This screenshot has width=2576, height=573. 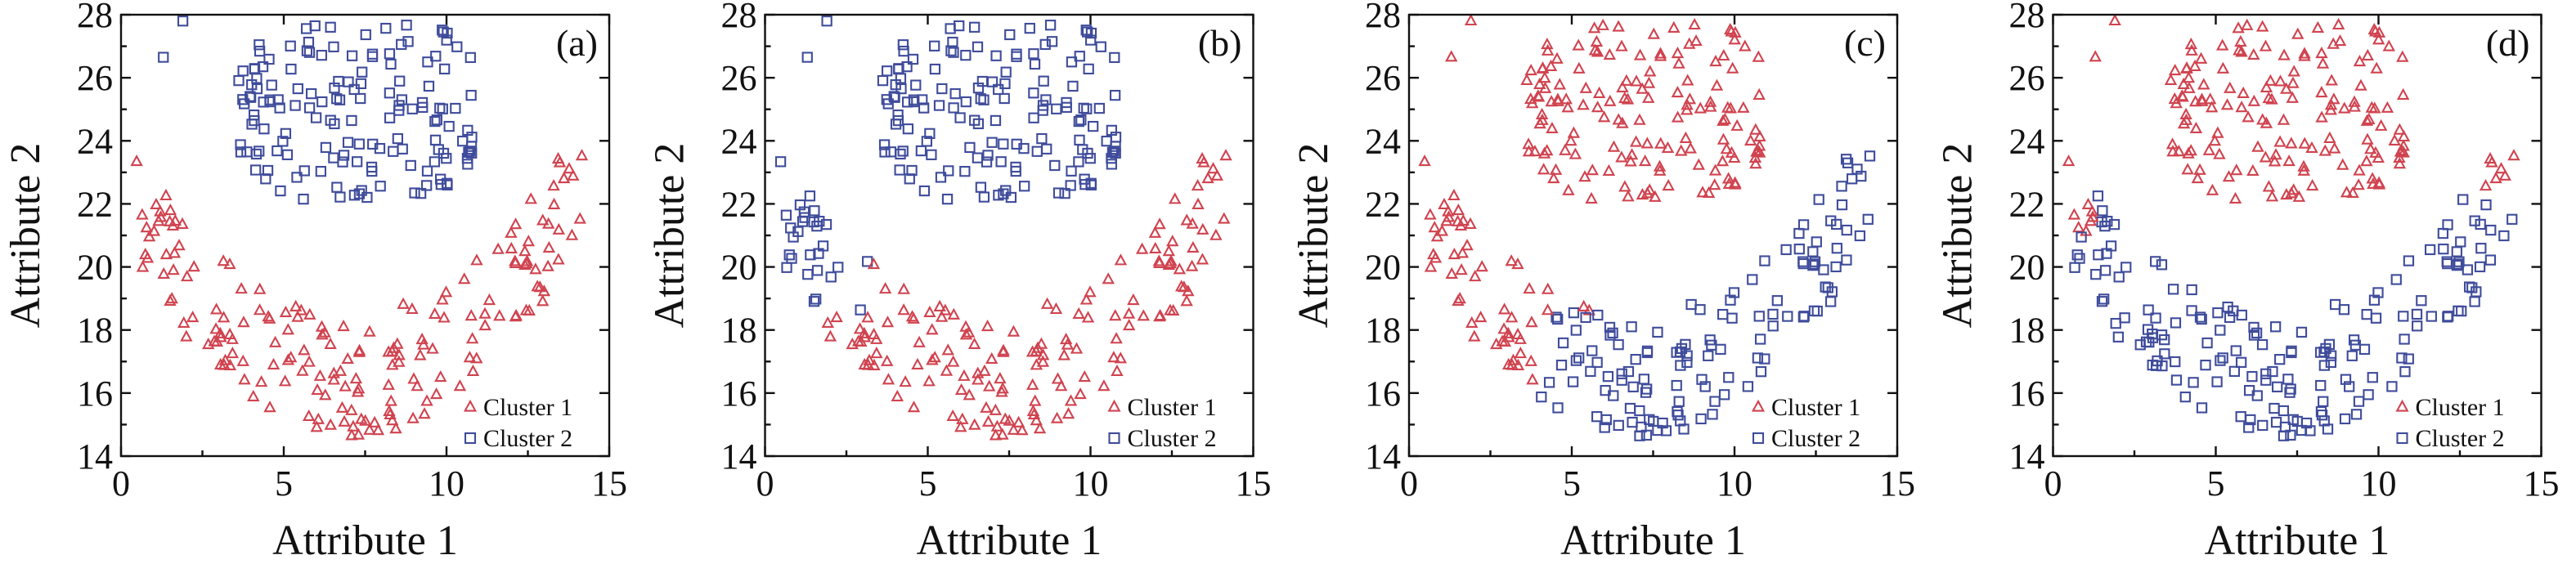 I want to click on x-tick-label: 15, so click(x=609, y=483).